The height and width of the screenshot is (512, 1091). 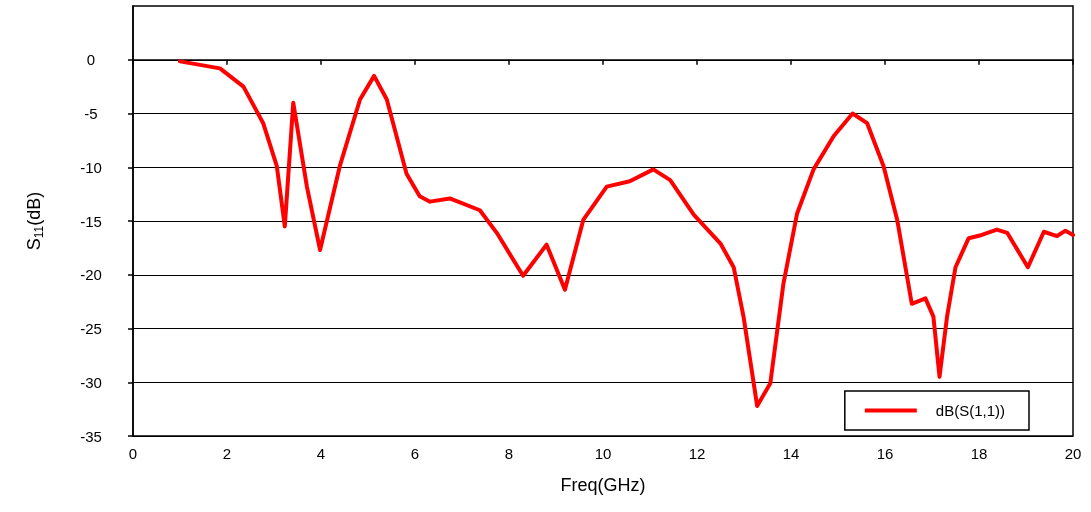 I want to click on x-tick-label: 12, so click(x=697, y=453).